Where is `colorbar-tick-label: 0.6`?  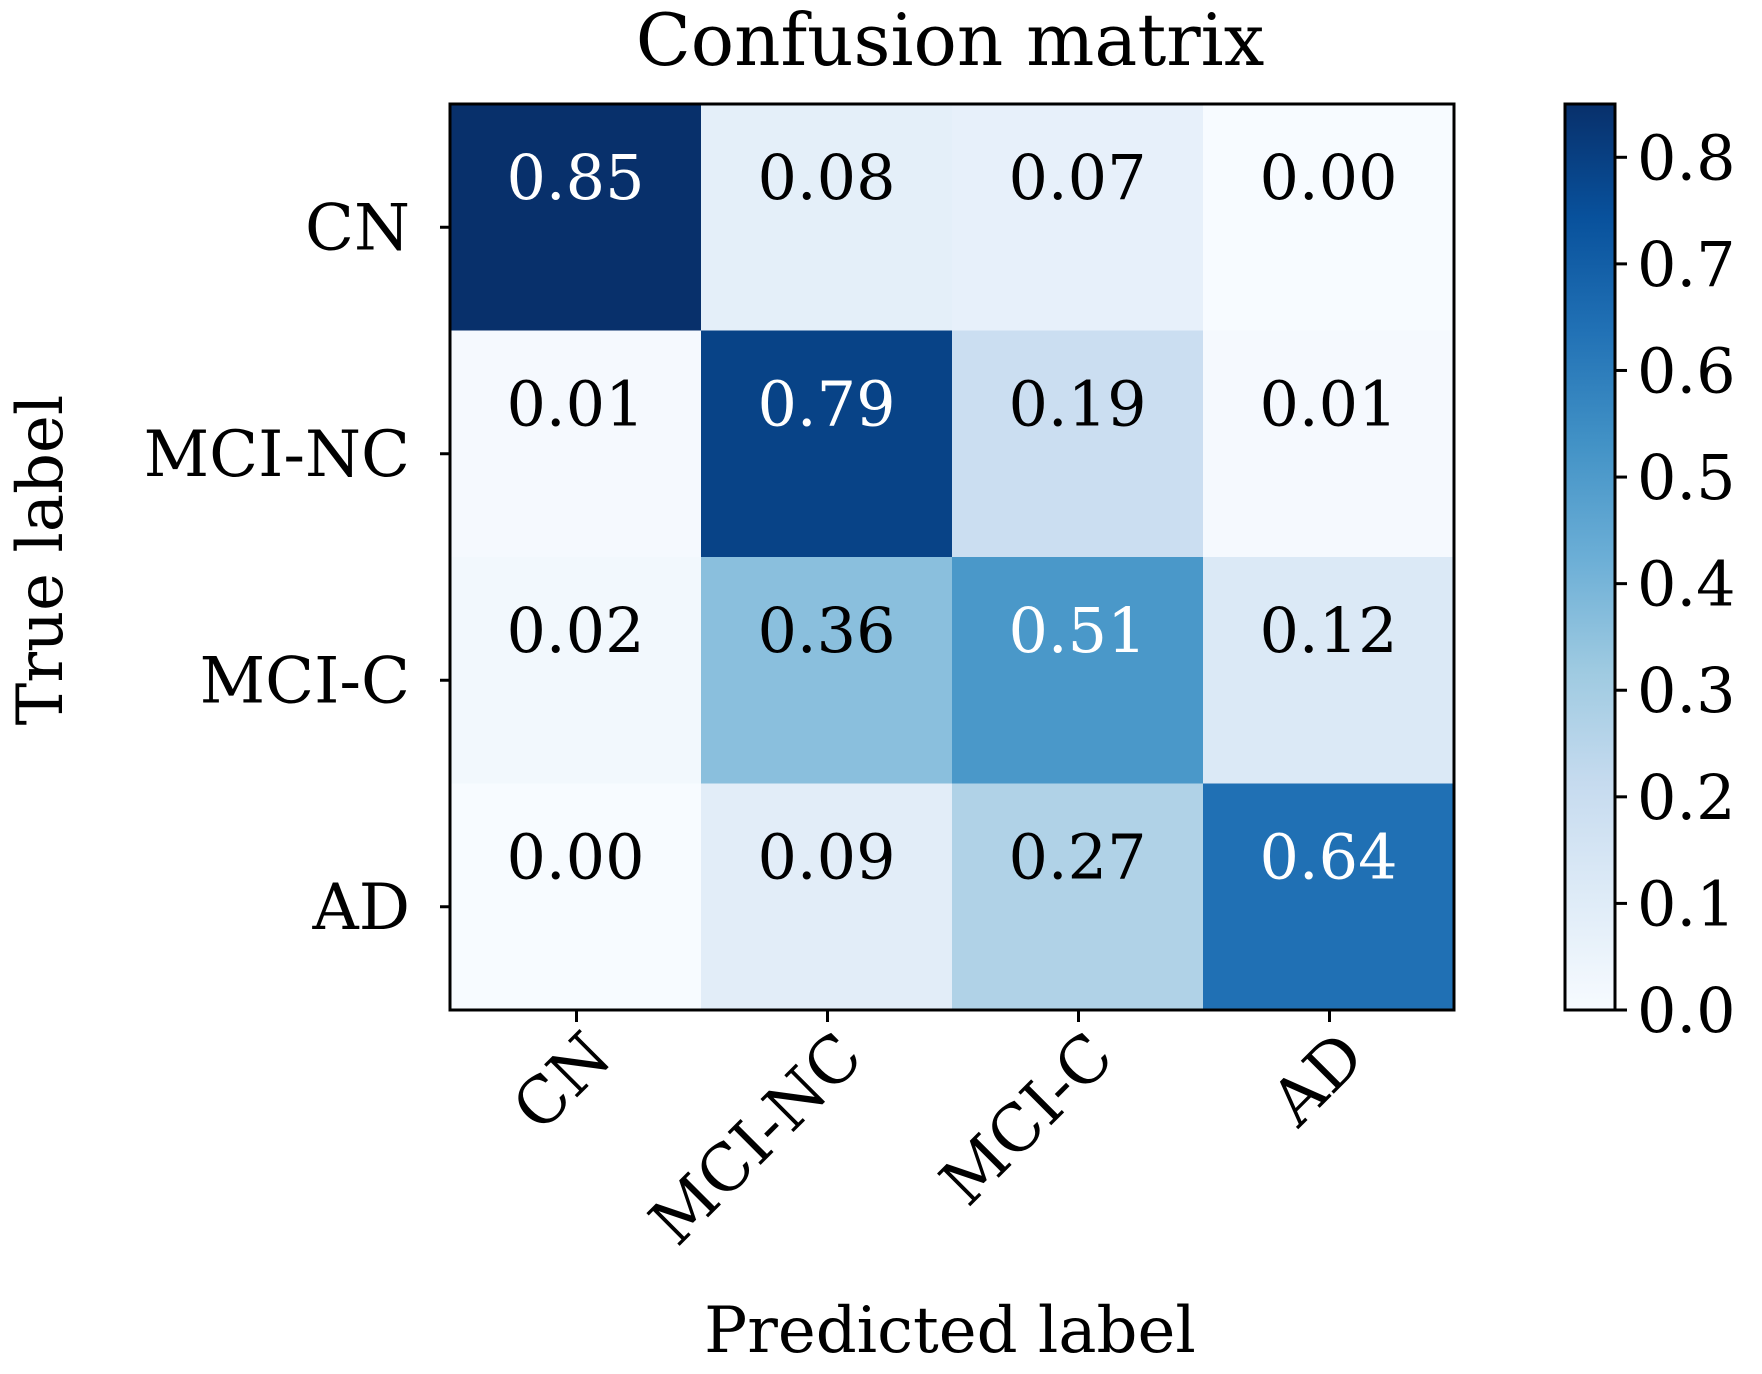
colorbar-tick-label: 0.6 is located at coordinates (1686, 370).